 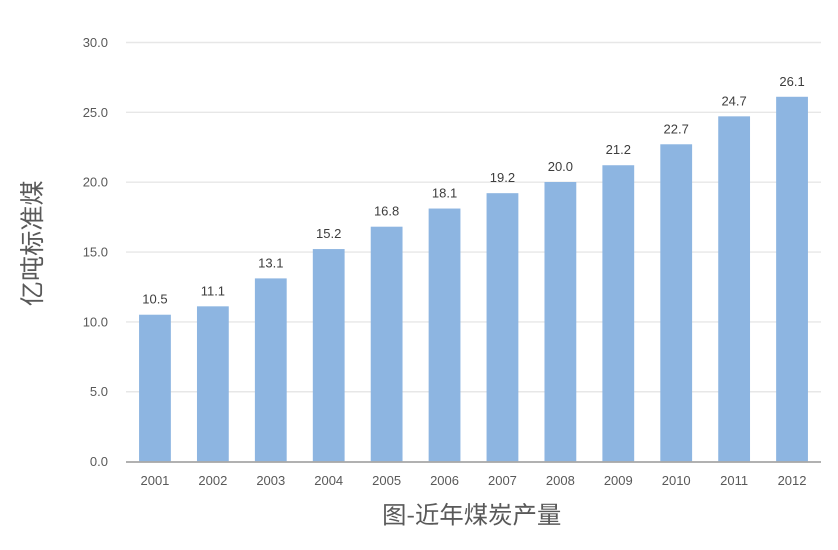 I want to click on svg-text: 19.2, so click(x=502, y=177).